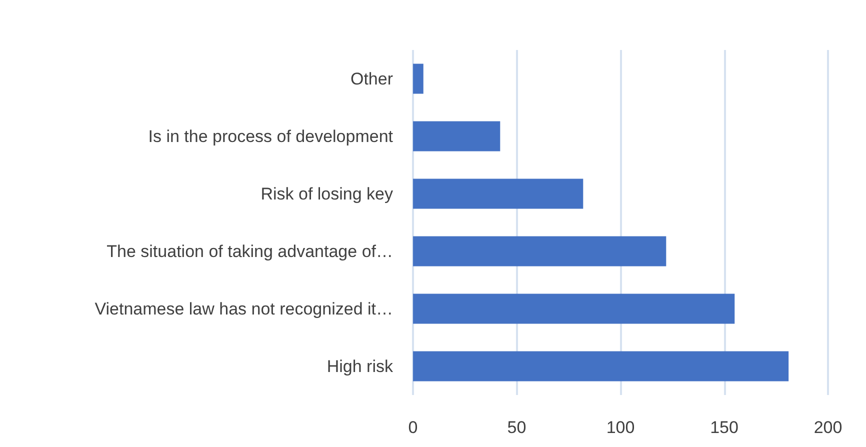  I want to click on y-tick-label: Risk of losing key, so click(327, 194).